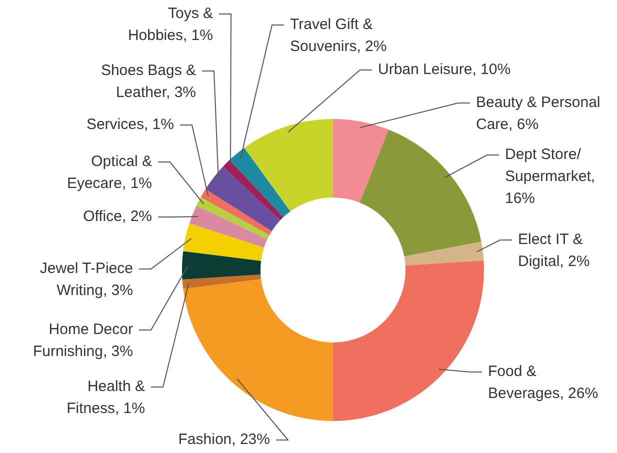 The width and height of the screenshot is (617, 453). What do you see at coordinates (543, 382) in the screenshot?
I see `slice-label: Food & Beverages, 26%` at bounding box center [543, 382].